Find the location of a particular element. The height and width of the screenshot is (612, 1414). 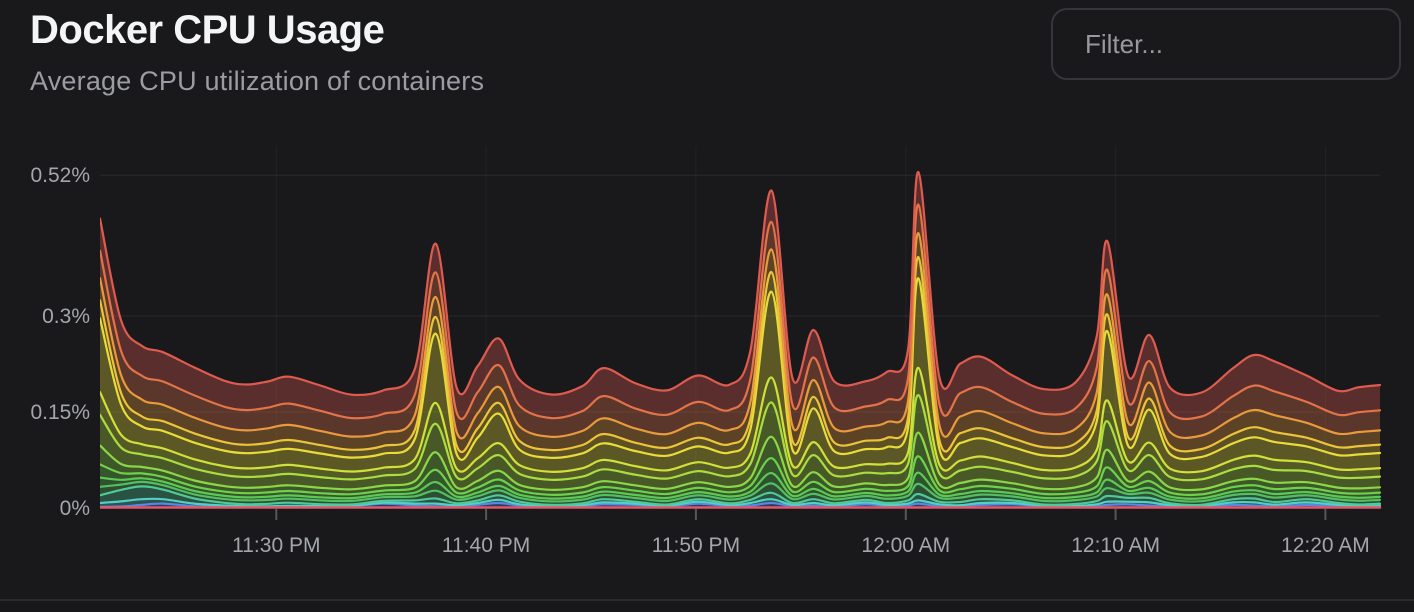

filter-input is located at coordinates (1226, 44).